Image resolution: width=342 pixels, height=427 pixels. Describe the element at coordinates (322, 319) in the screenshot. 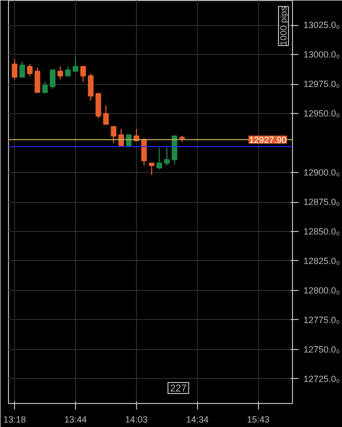

I see `y-tick-label: 12775.0₀` at that location.